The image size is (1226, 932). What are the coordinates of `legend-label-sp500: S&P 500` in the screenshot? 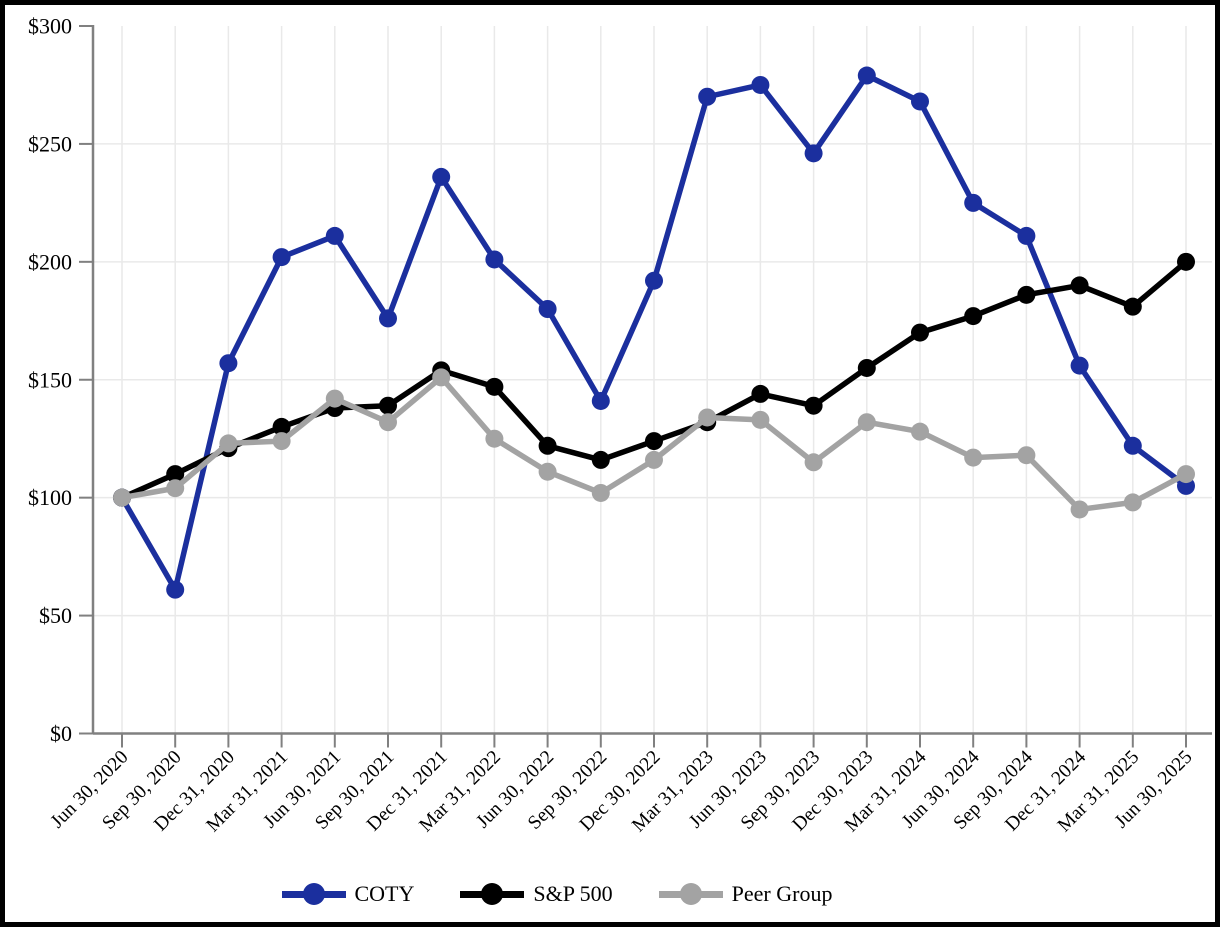 It's located at (573, 893).